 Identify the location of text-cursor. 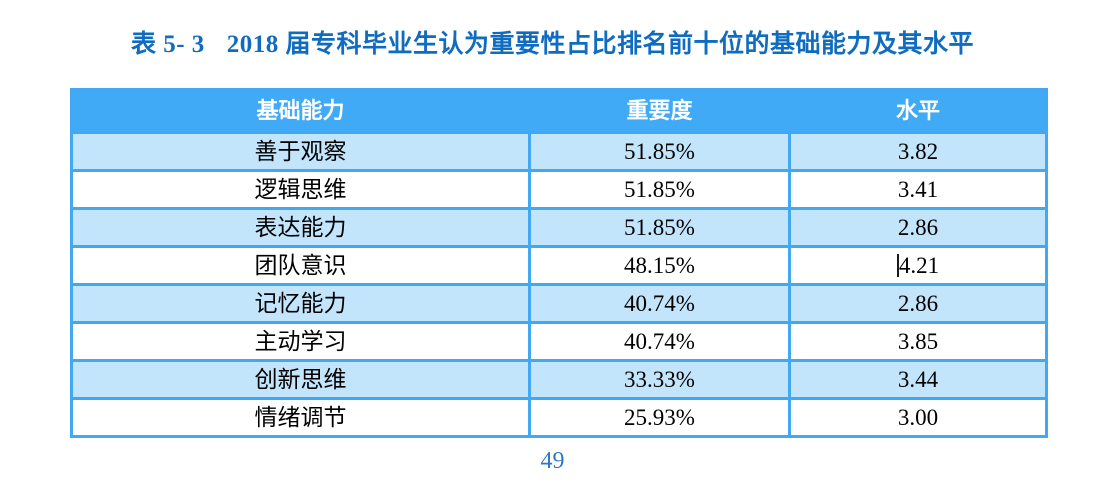
(897, 266).